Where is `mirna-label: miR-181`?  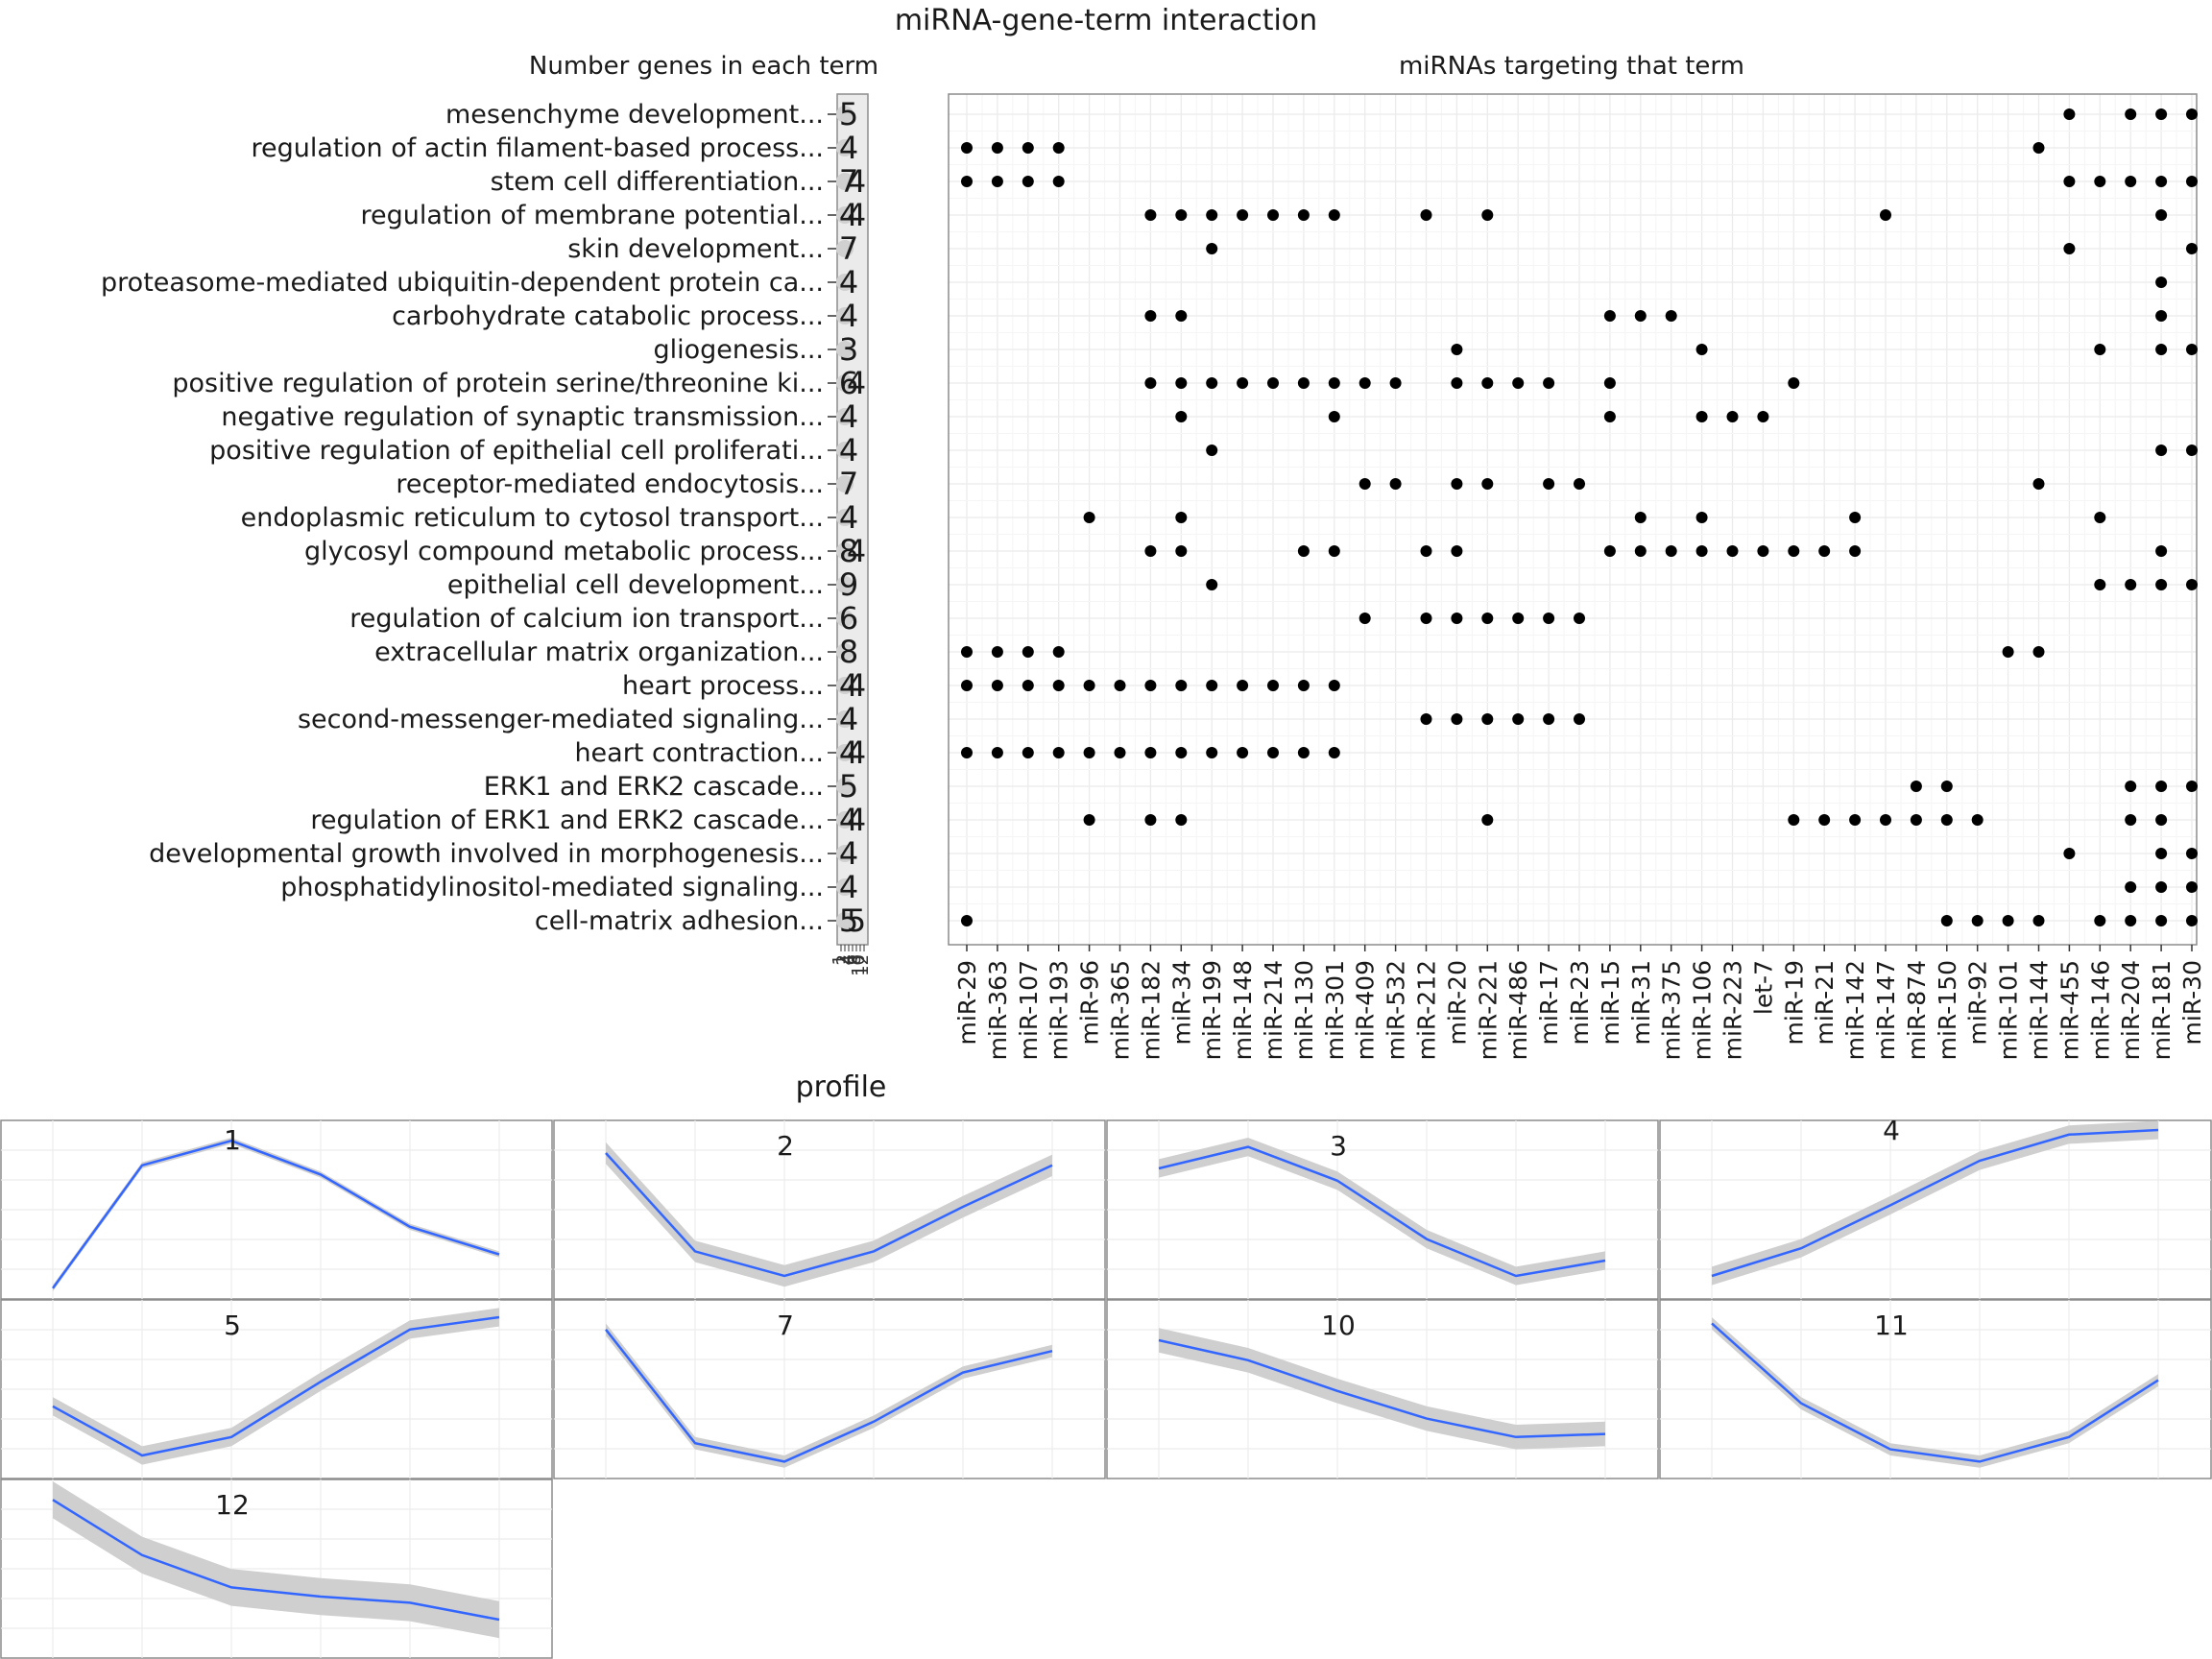
mirna-label: miR-181 is located at coordinates (2162, 1010).